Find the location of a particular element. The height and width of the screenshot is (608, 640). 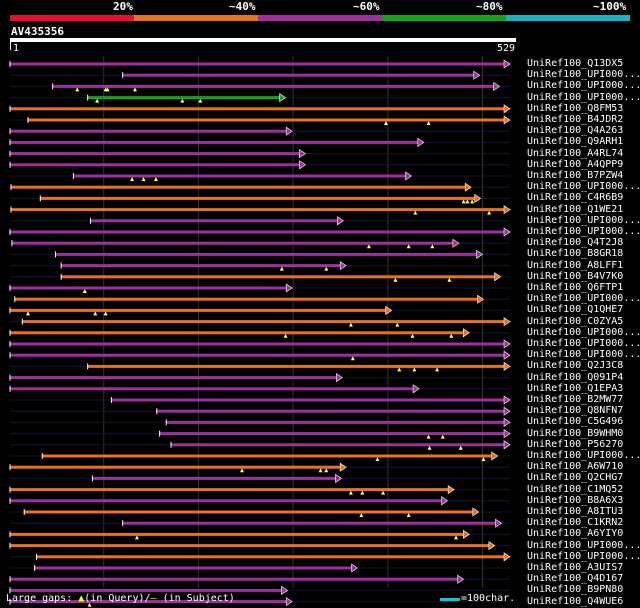

hit-label: UniRef100_A6YIY0 is located at coordinates (575, 534).